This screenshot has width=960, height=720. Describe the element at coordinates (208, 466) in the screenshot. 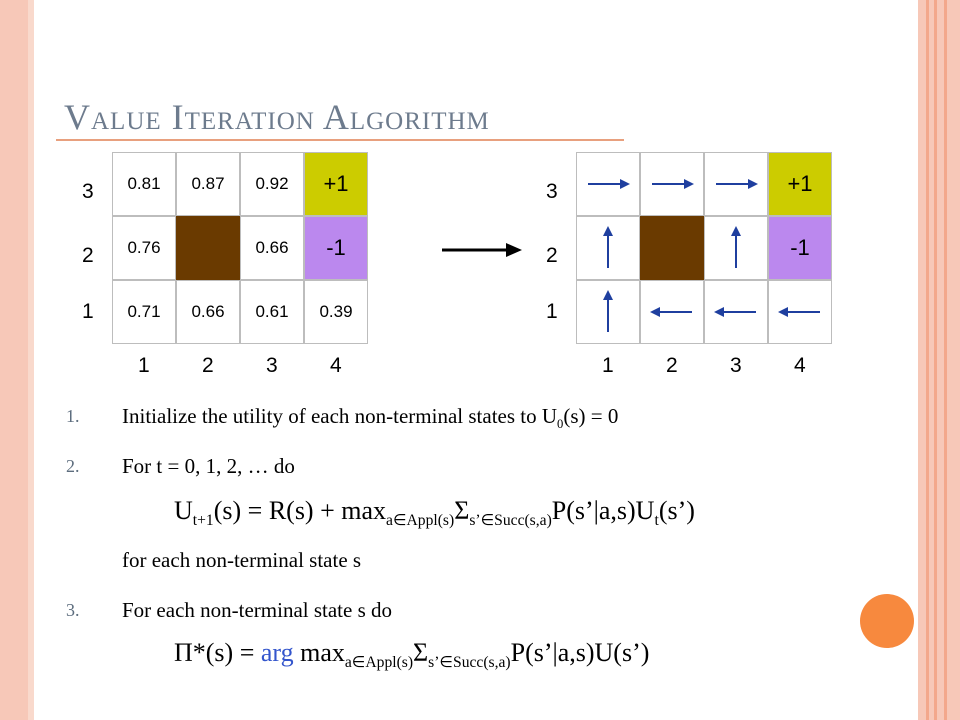

I see `step-2-text: For t = 0, 1, 2, … do` at that location.